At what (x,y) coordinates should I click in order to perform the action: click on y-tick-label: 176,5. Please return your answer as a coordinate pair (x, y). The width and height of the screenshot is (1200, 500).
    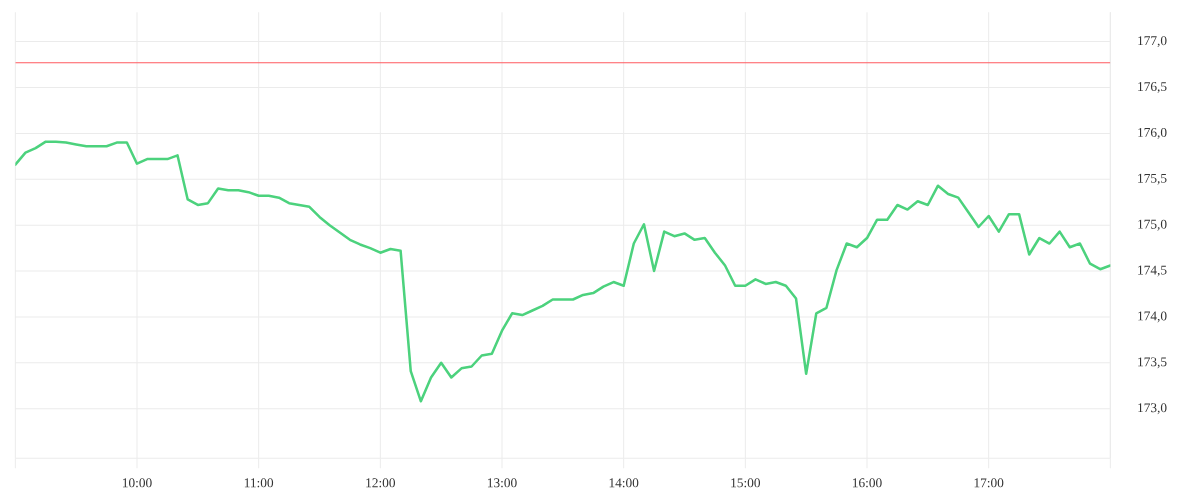
    Looking at the image, I should click on (1152, 87).